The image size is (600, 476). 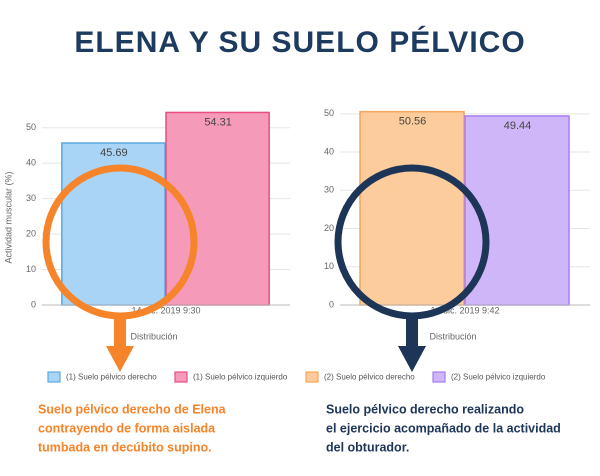 What do you see at coordinates (125, 447) in the screenshot?
I see `annotation: tumbada en decúbito supino.` at bounding box center [125, 447].